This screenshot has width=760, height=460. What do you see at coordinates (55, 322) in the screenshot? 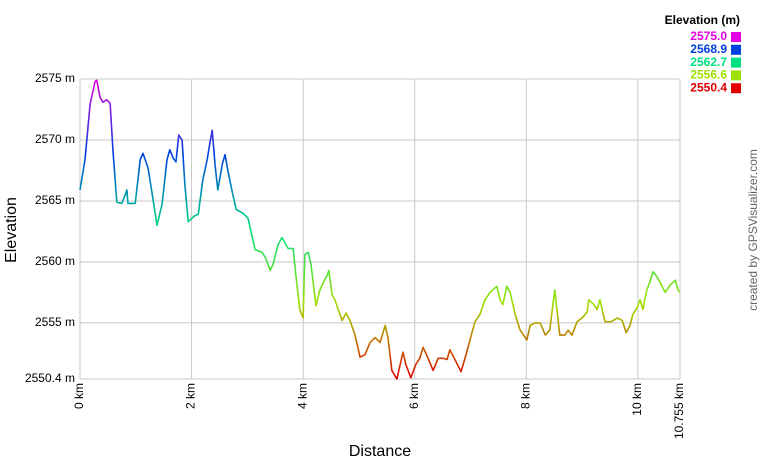
I see `y-tick-label: 2555 m` at bounding box center [55, 322].